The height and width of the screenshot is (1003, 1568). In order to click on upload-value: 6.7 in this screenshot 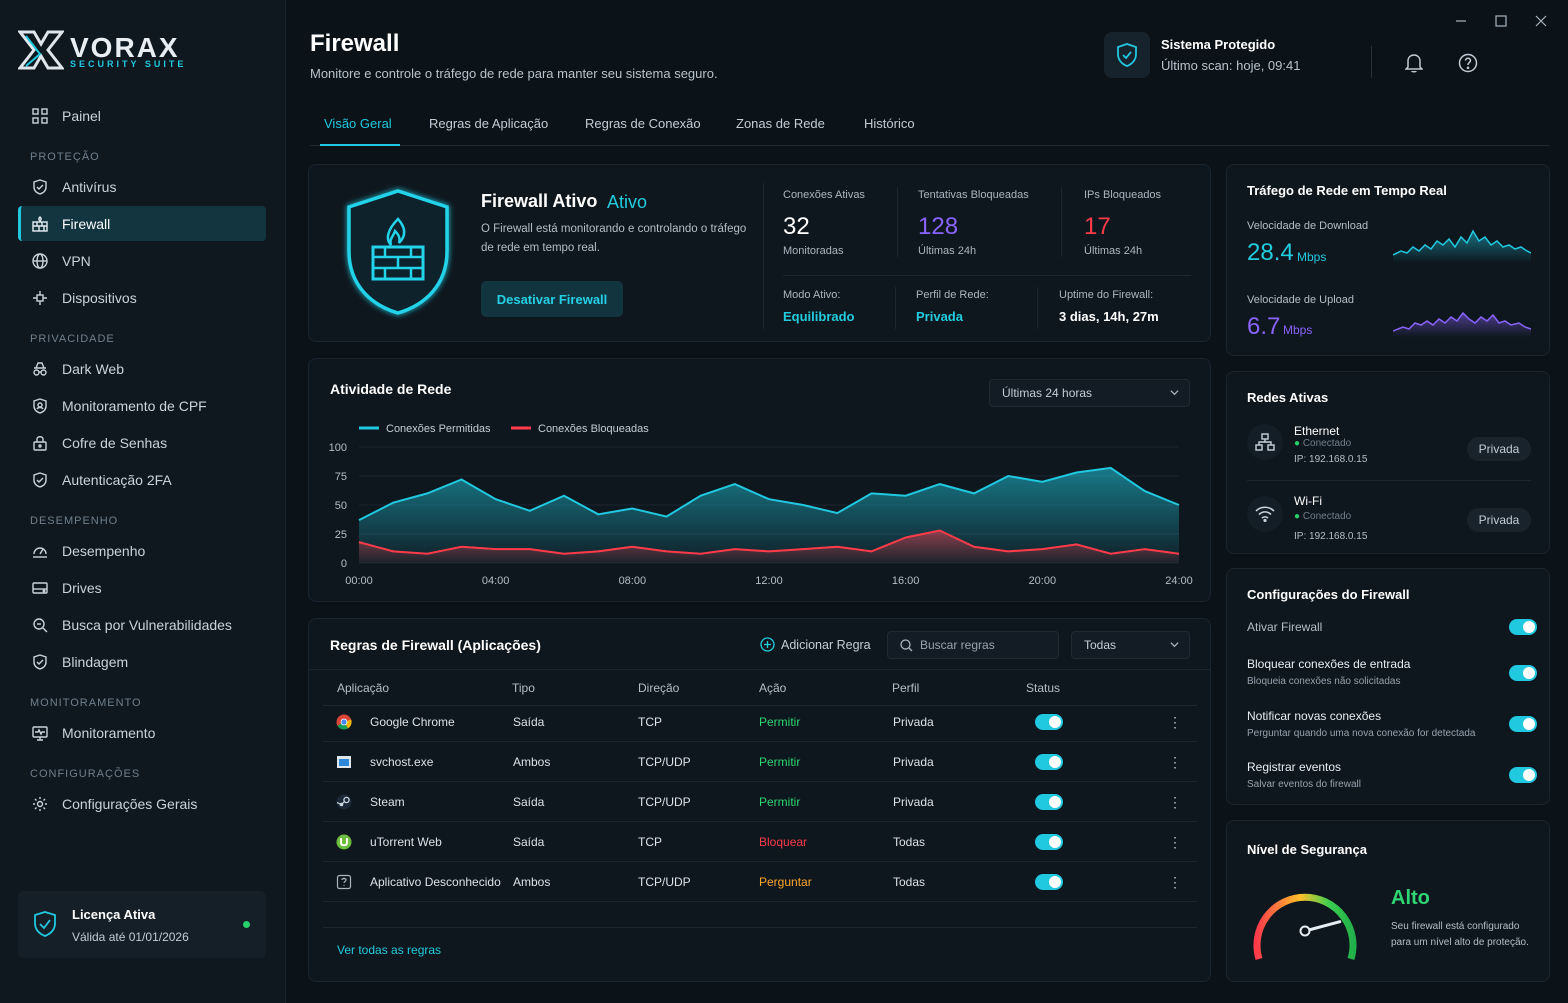, I will do `click(1264, 326)`.